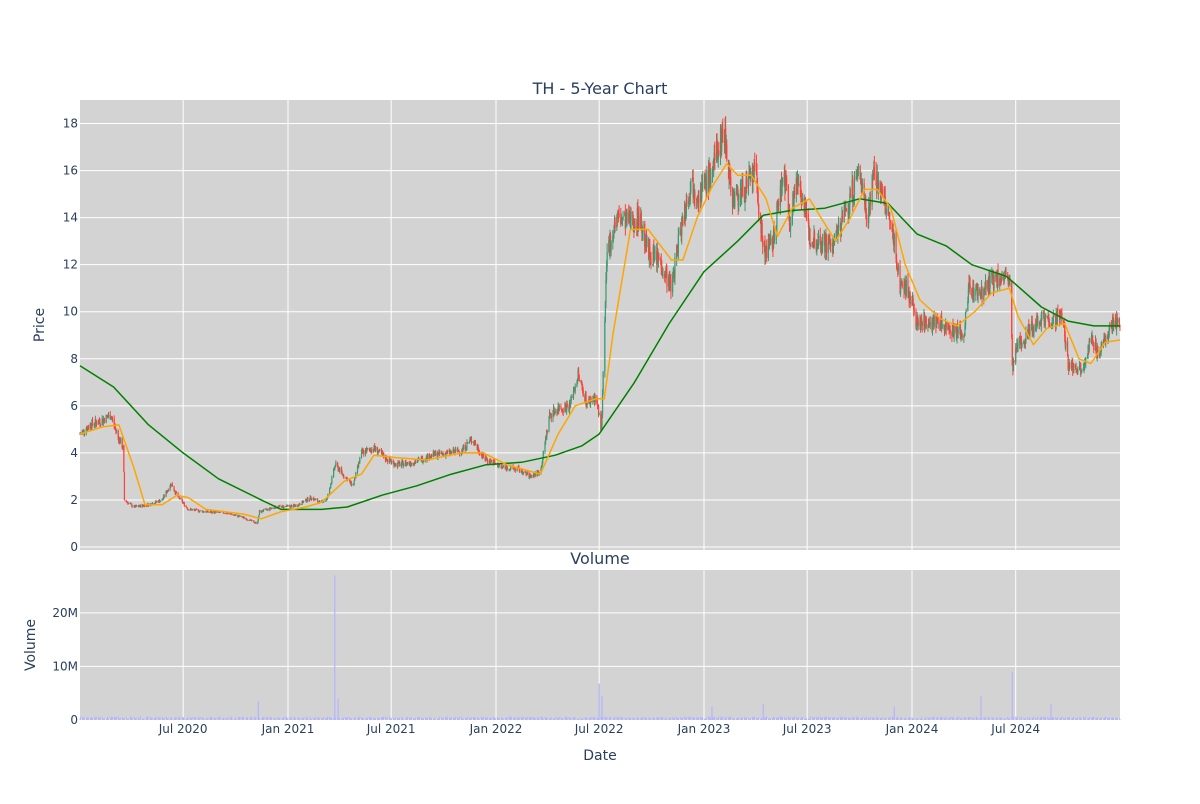  What do you see at coordinates (74, 406) in the screenshot?
I see `price-y-tick-label: 6` at bounding box center [74, 406].